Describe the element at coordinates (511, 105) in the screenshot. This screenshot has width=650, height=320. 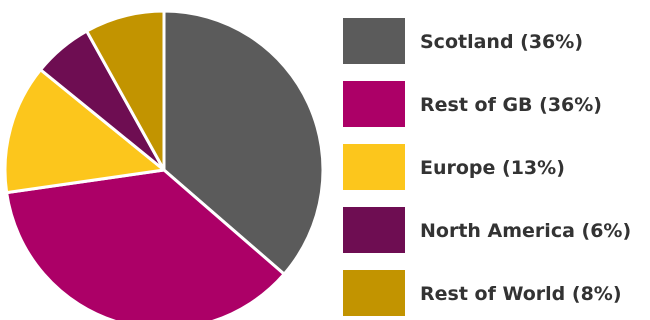
I see `legend-label-rest-of-gb: Rest of GB (36%)` at that location.